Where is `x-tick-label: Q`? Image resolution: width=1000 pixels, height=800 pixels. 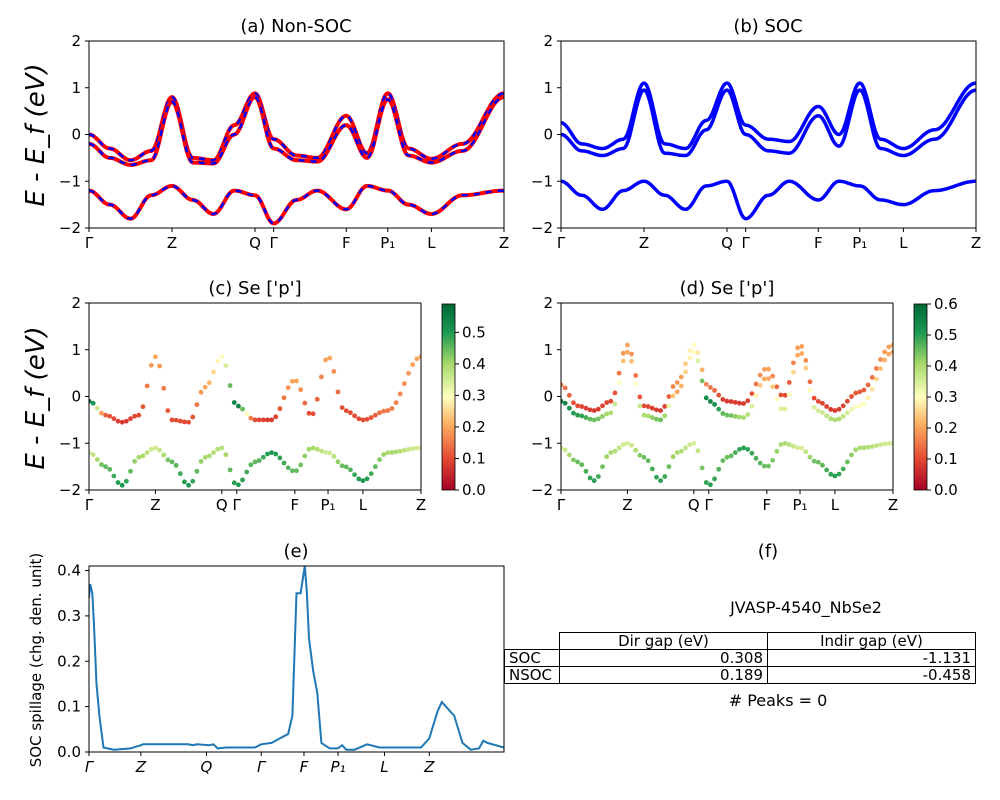
x-tick-label: Q is located at coordinates (222, 505).